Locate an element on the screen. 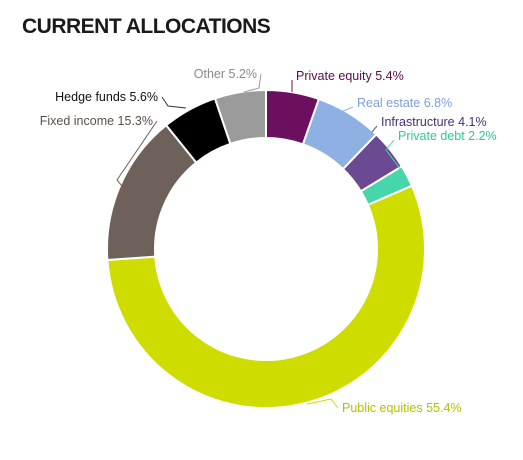 The width and height of the screenshot is (523, 460). chart-title: CURRENT ALLOCATIONS is located at coordinates (146, 26).